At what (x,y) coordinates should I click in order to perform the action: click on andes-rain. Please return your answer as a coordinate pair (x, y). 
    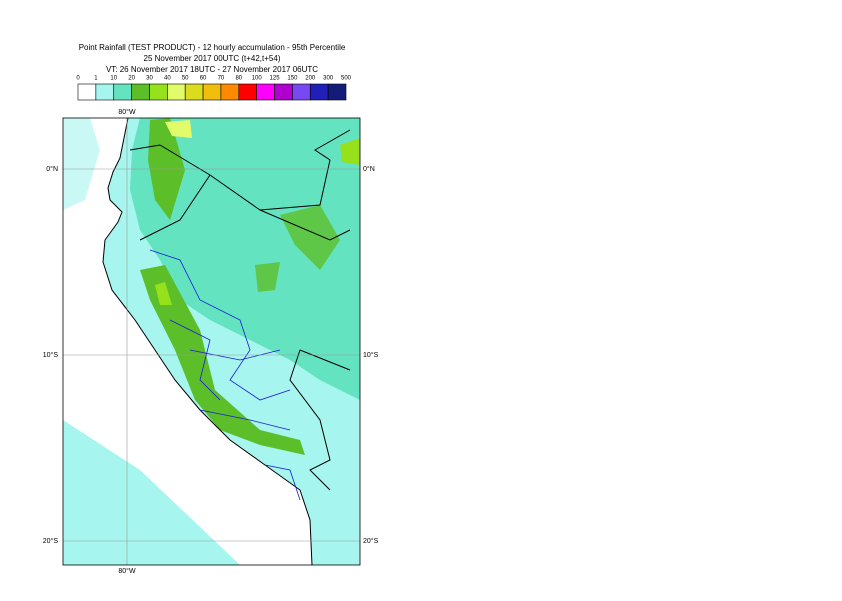
    Looking at the image, I should click on (222, 360).